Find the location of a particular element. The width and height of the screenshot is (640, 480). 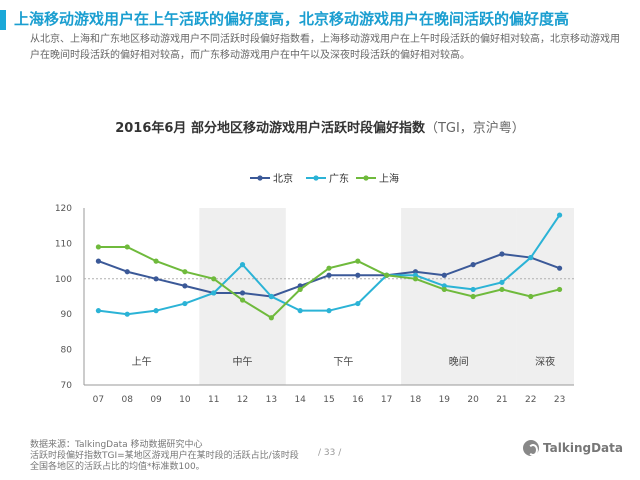

period-label-0: 上午 is located at coordinates (142, 361).